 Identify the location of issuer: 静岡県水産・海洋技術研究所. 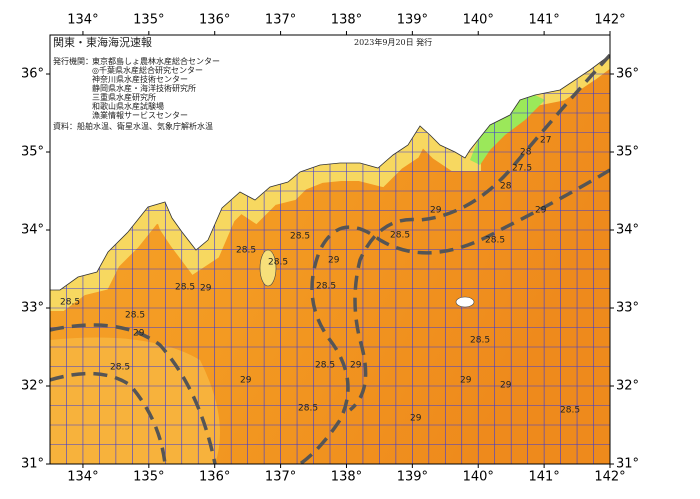
(144, 88).